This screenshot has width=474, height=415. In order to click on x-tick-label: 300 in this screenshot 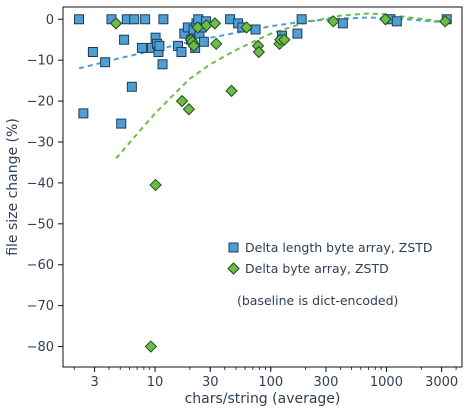, I will do `click(326, 382)`.